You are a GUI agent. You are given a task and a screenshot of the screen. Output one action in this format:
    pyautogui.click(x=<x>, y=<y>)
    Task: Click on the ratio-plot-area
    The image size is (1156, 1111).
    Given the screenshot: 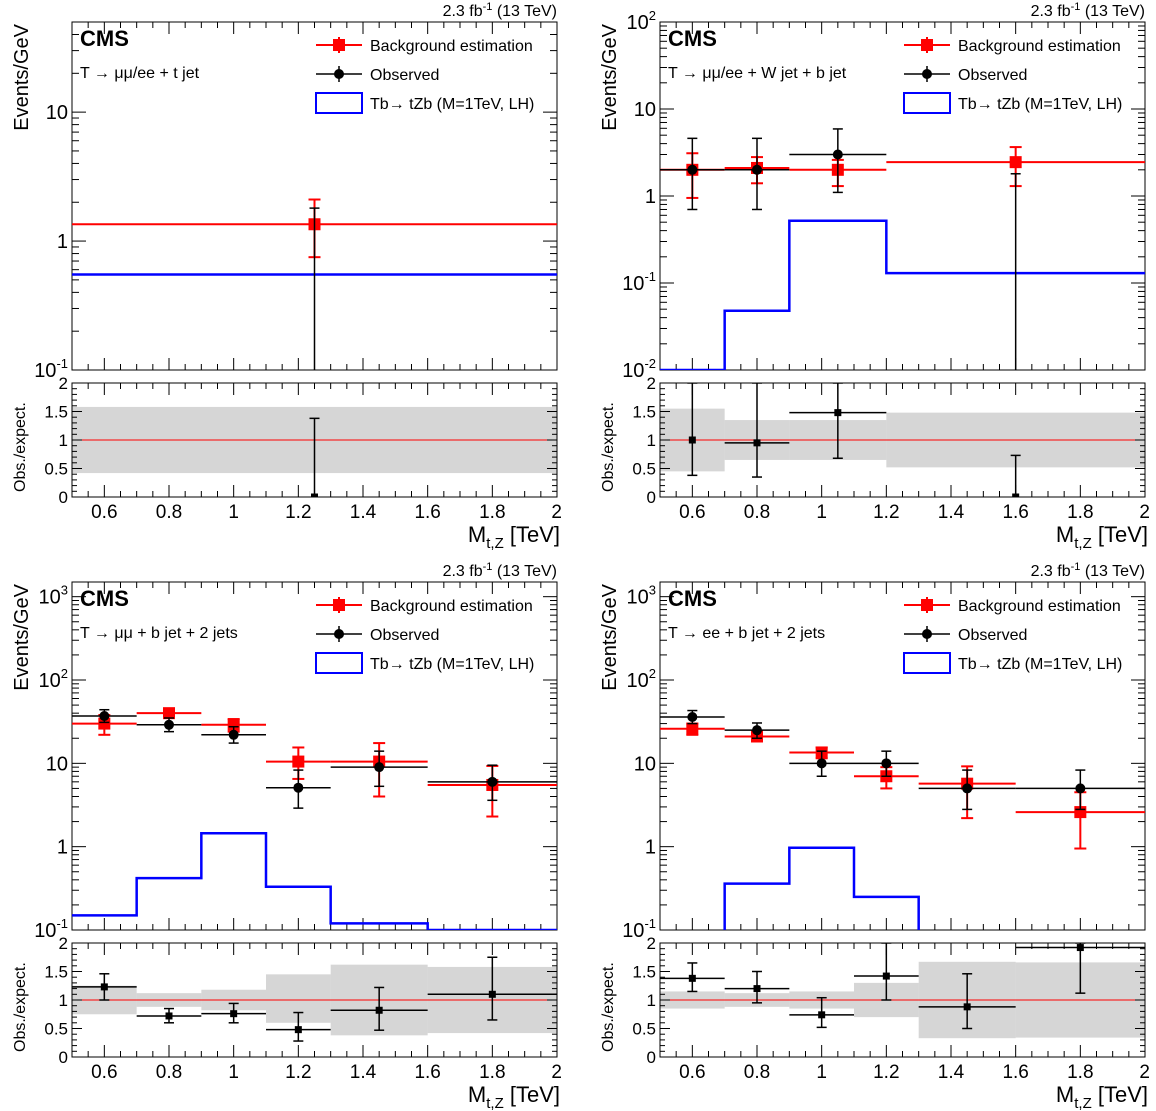 What is the action you would take?
    pyautogui.click(x=314, y=451)
    